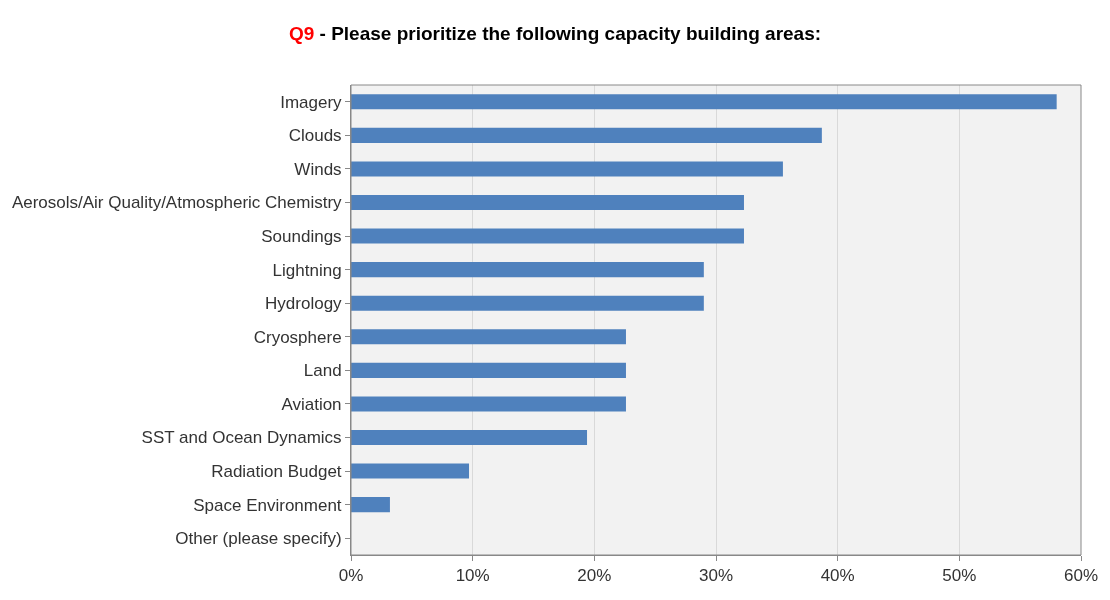 The height and width of the screenshot is (600, 1110). Describe the element at coordinates (177, 203) in the screenshot. I see `y-tick-label: Aerosols/Air Quality/Atmospheric Chemistry` at that location.